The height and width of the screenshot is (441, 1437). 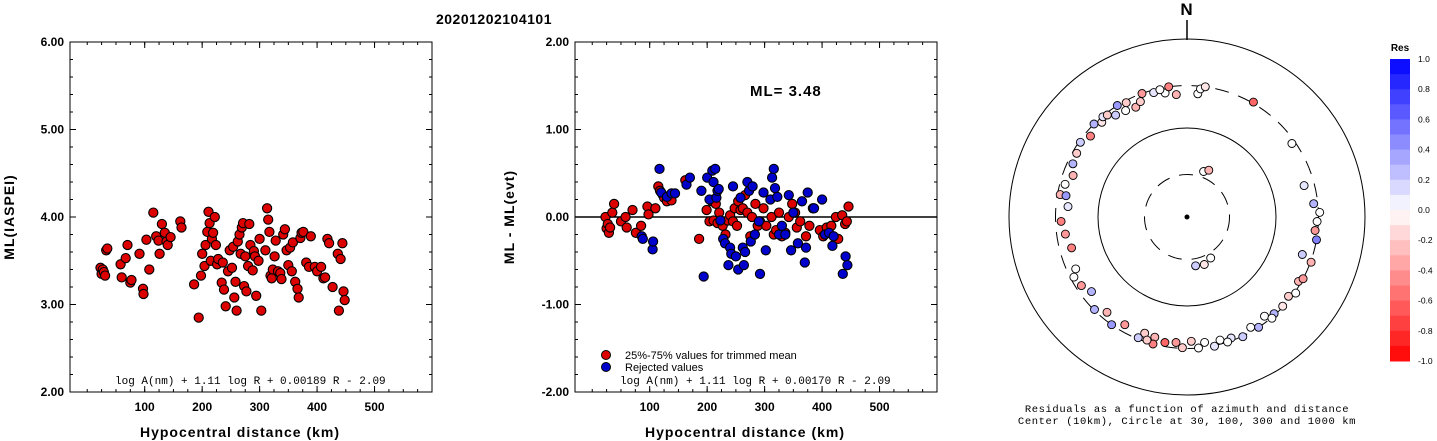 I want to click on chart1-xtick-label: 400, so click(x=317, y=407).